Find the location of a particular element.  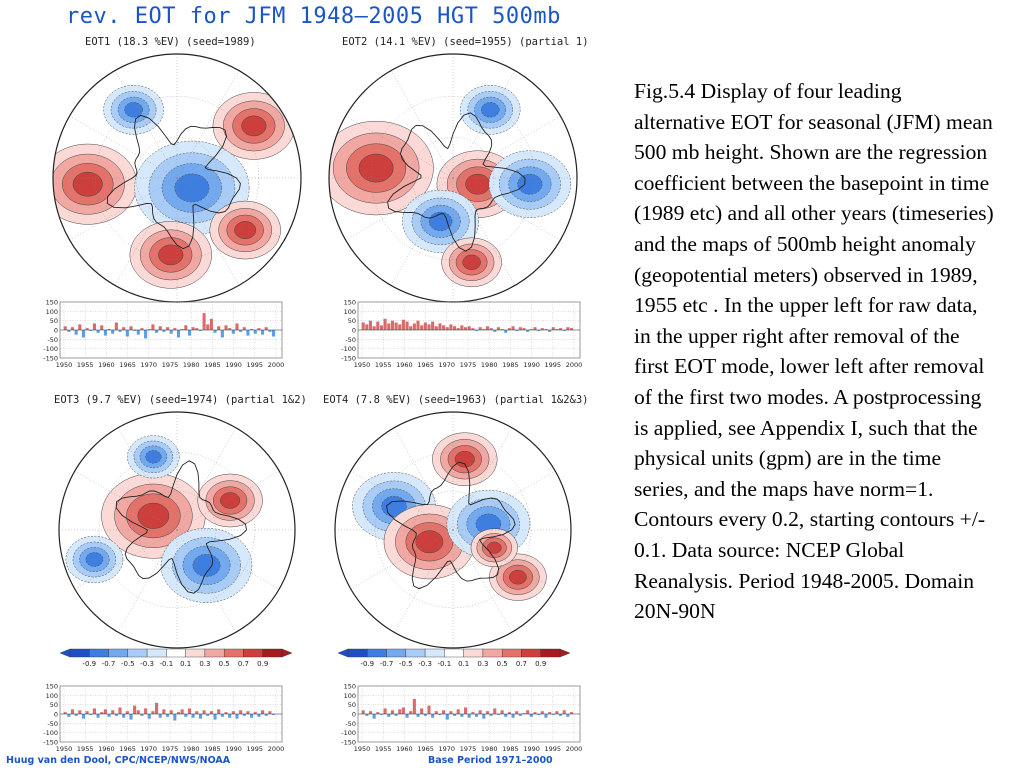

year-tick-label: 1995 is located at coordinates (553, 749).